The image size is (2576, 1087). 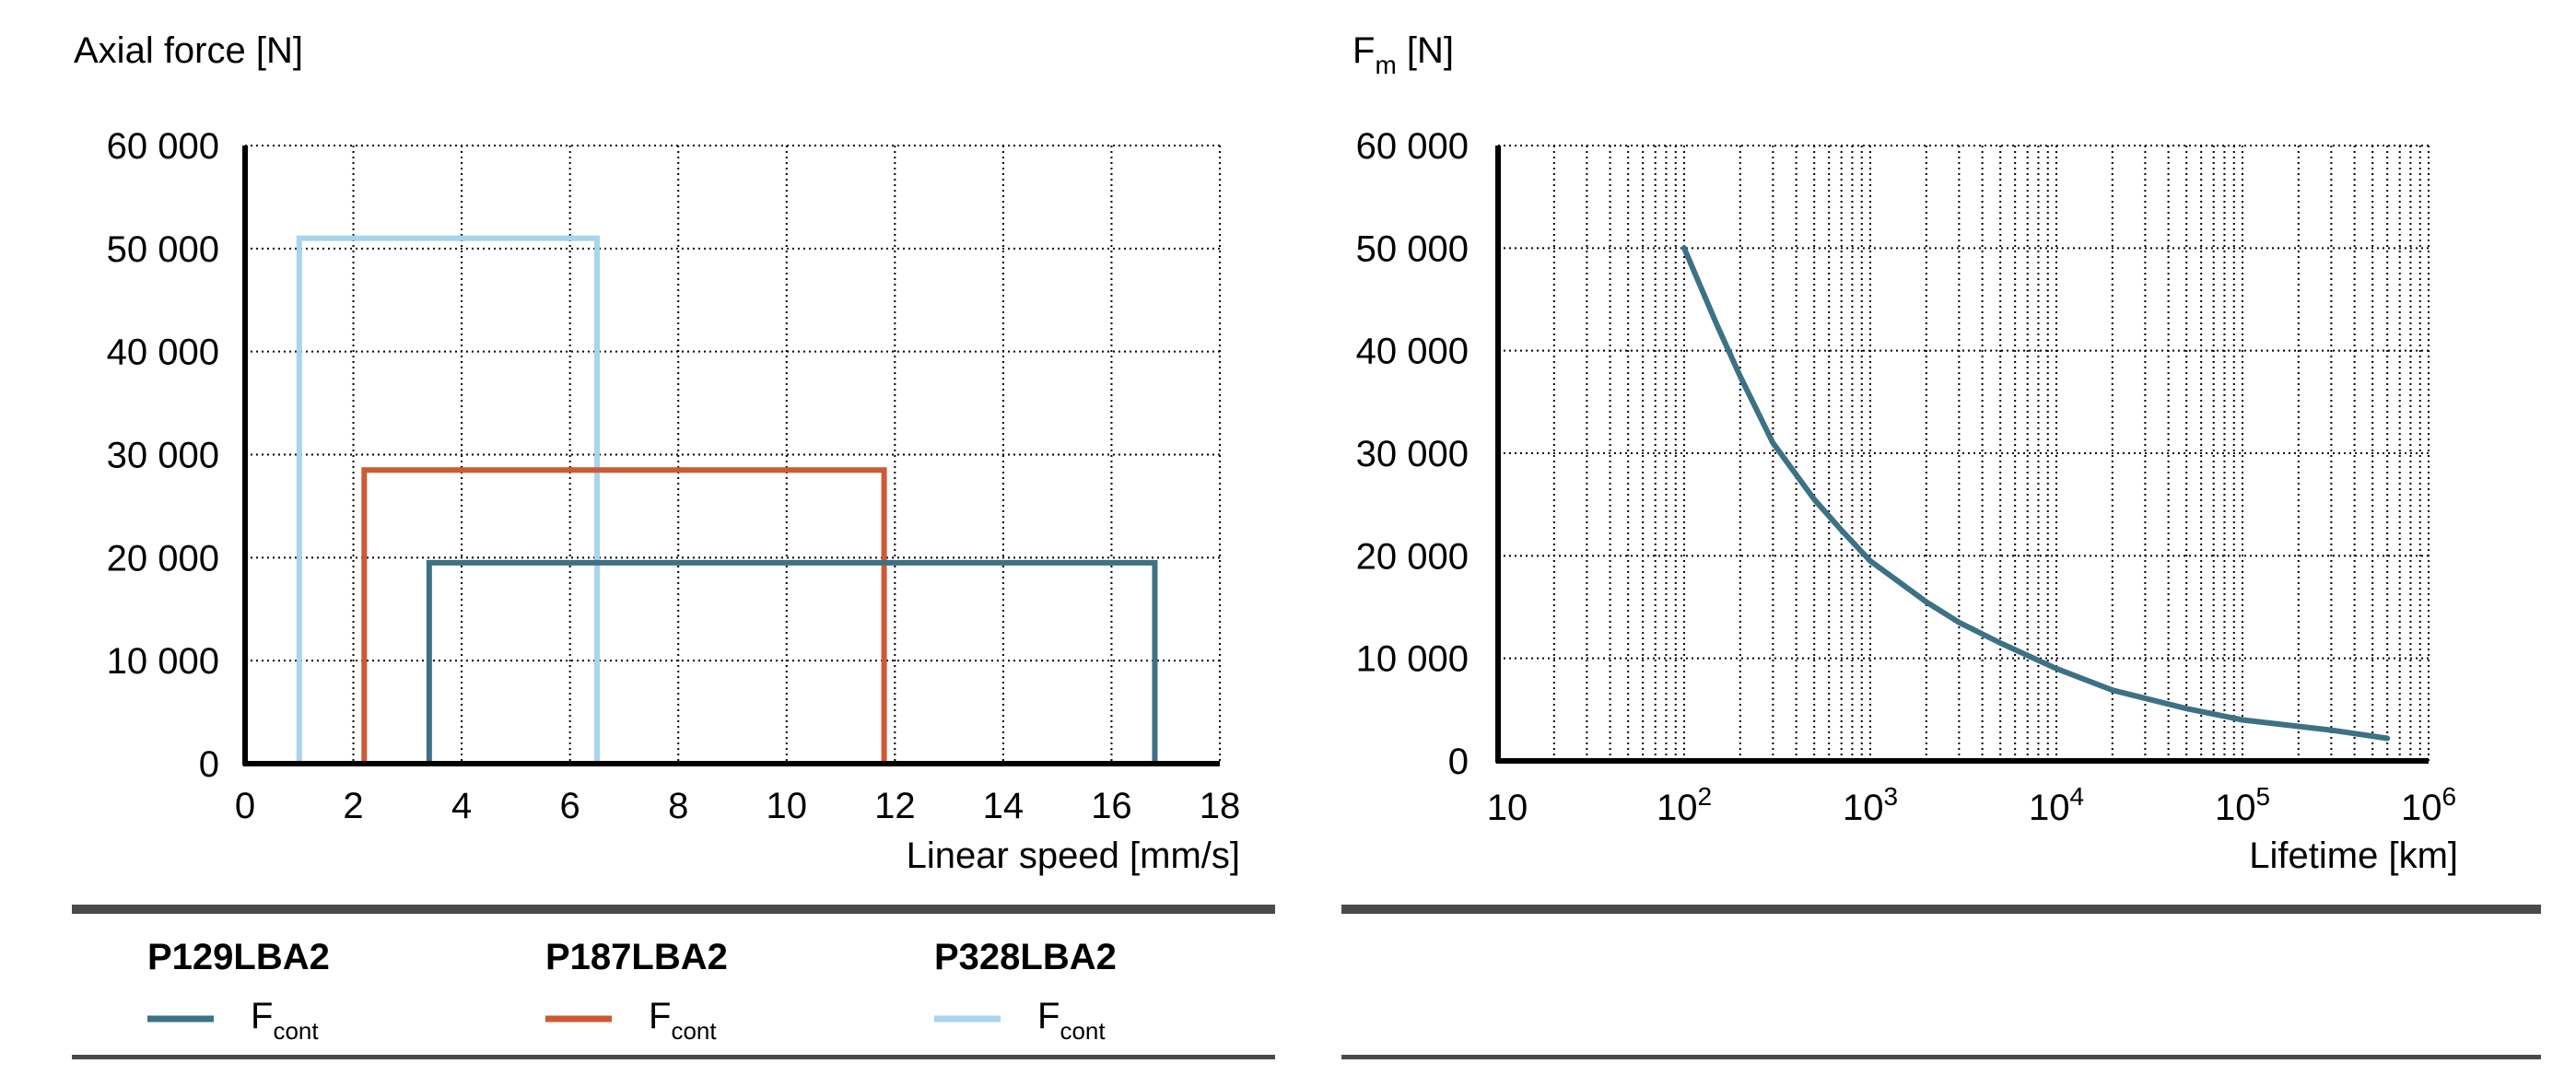 I want to click on right-chart-y-ticks: 0 10 000 20 000 30 000 40 000 50 000 60 000, so click(x=1412, y=454).